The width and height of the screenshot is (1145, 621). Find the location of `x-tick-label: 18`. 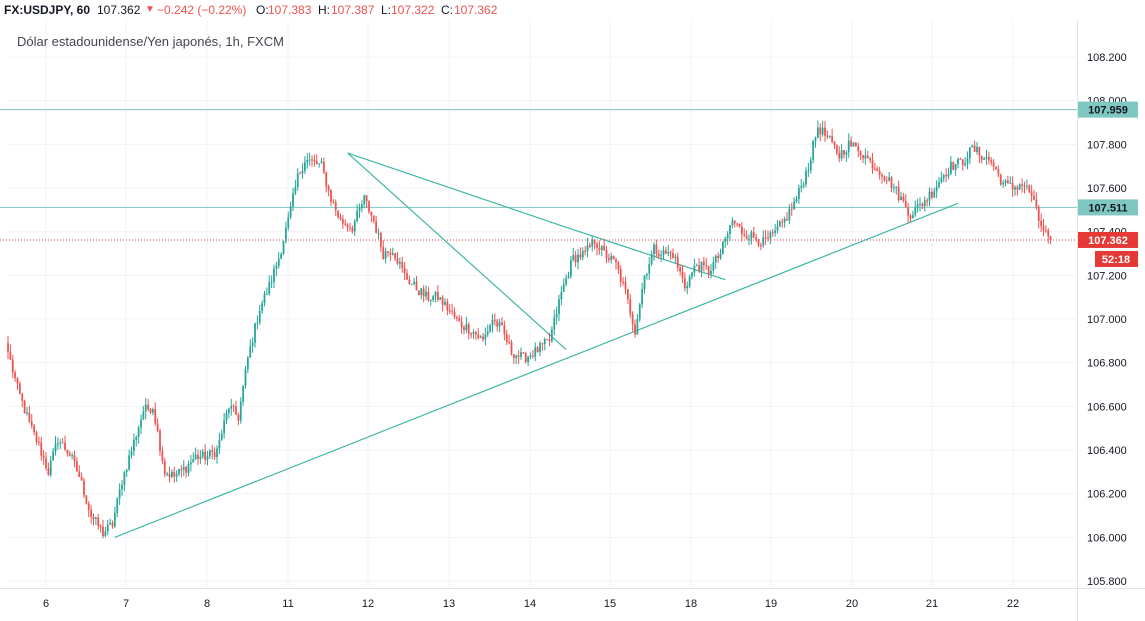

x-tick-label: 18 is located at coordinates (691, 604).